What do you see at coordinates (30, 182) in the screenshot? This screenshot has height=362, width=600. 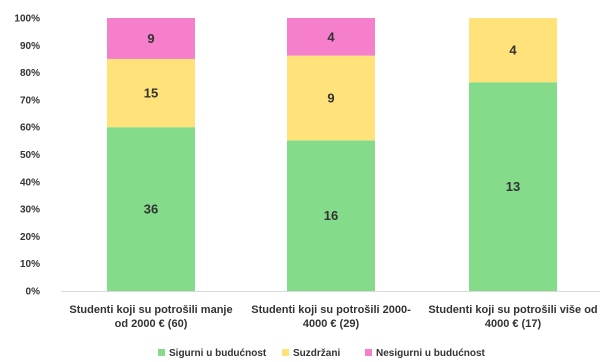 I see `y-tick-label: 40%` at bounding box center [30, 182].